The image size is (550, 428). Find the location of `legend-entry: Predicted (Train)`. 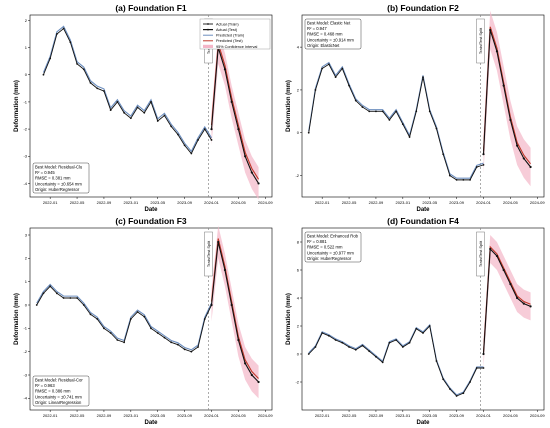

legend-entry: Predicted (Train) is located at coordinates (230, 36).